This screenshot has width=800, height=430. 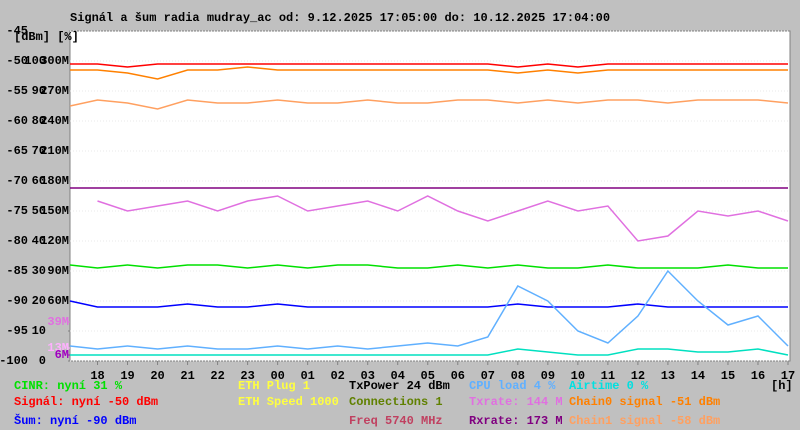 I want to click on x-tick-label: 09, so click(x=548, y=376).